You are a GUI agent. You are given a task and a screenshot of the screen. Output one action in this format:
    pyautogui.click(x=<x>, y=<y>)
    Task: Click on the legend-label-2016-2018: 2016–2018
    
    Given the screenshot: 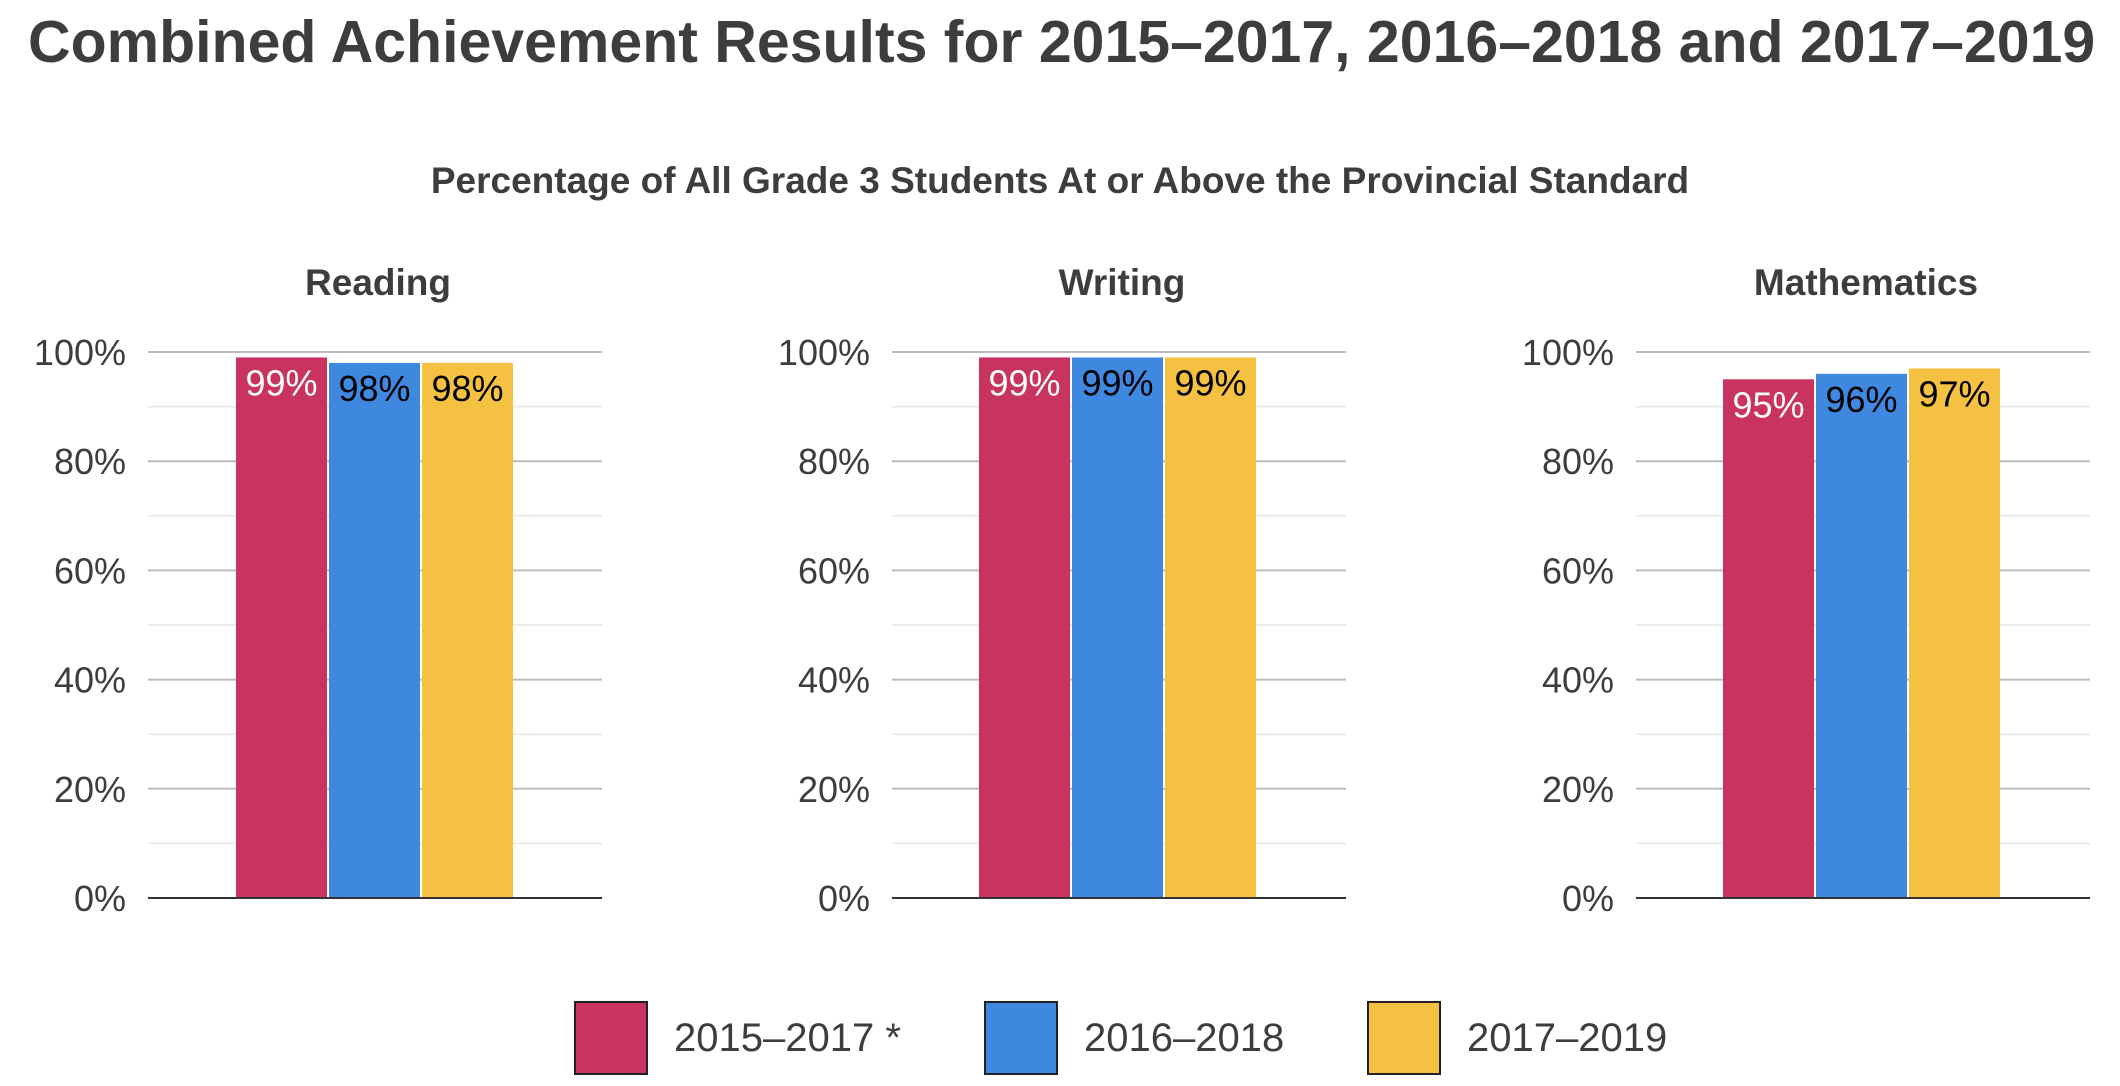 What is the action you would take?
    pyautogui.click(x=1184, y=1038)
    